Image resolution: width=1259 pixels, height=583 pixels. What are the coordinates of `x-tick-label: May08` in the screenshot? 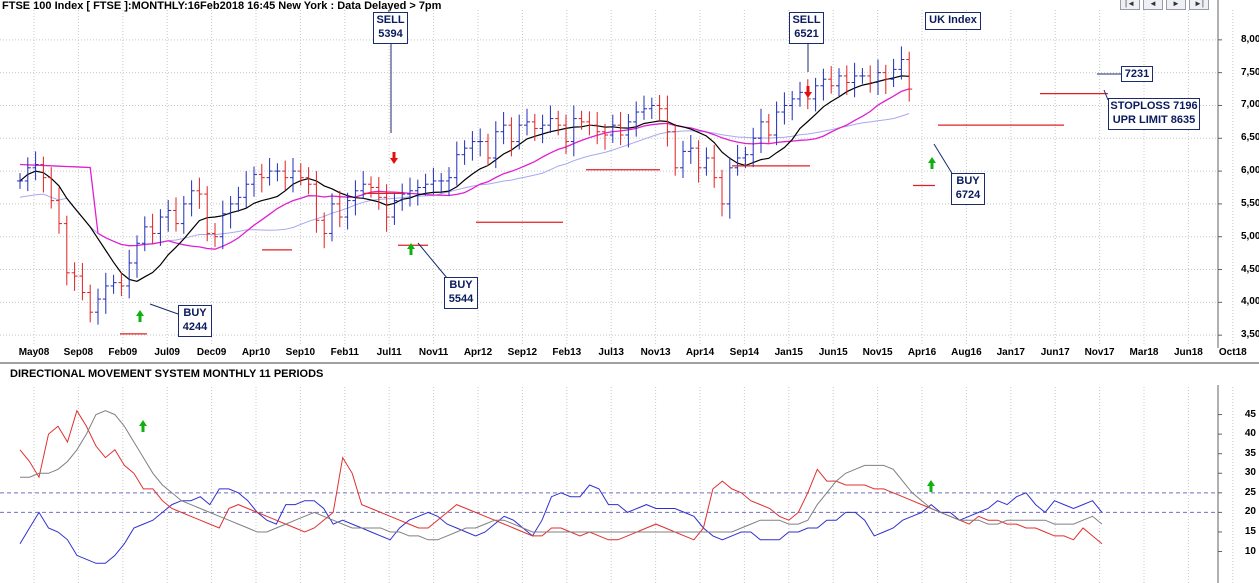 It's located at (34, 352).